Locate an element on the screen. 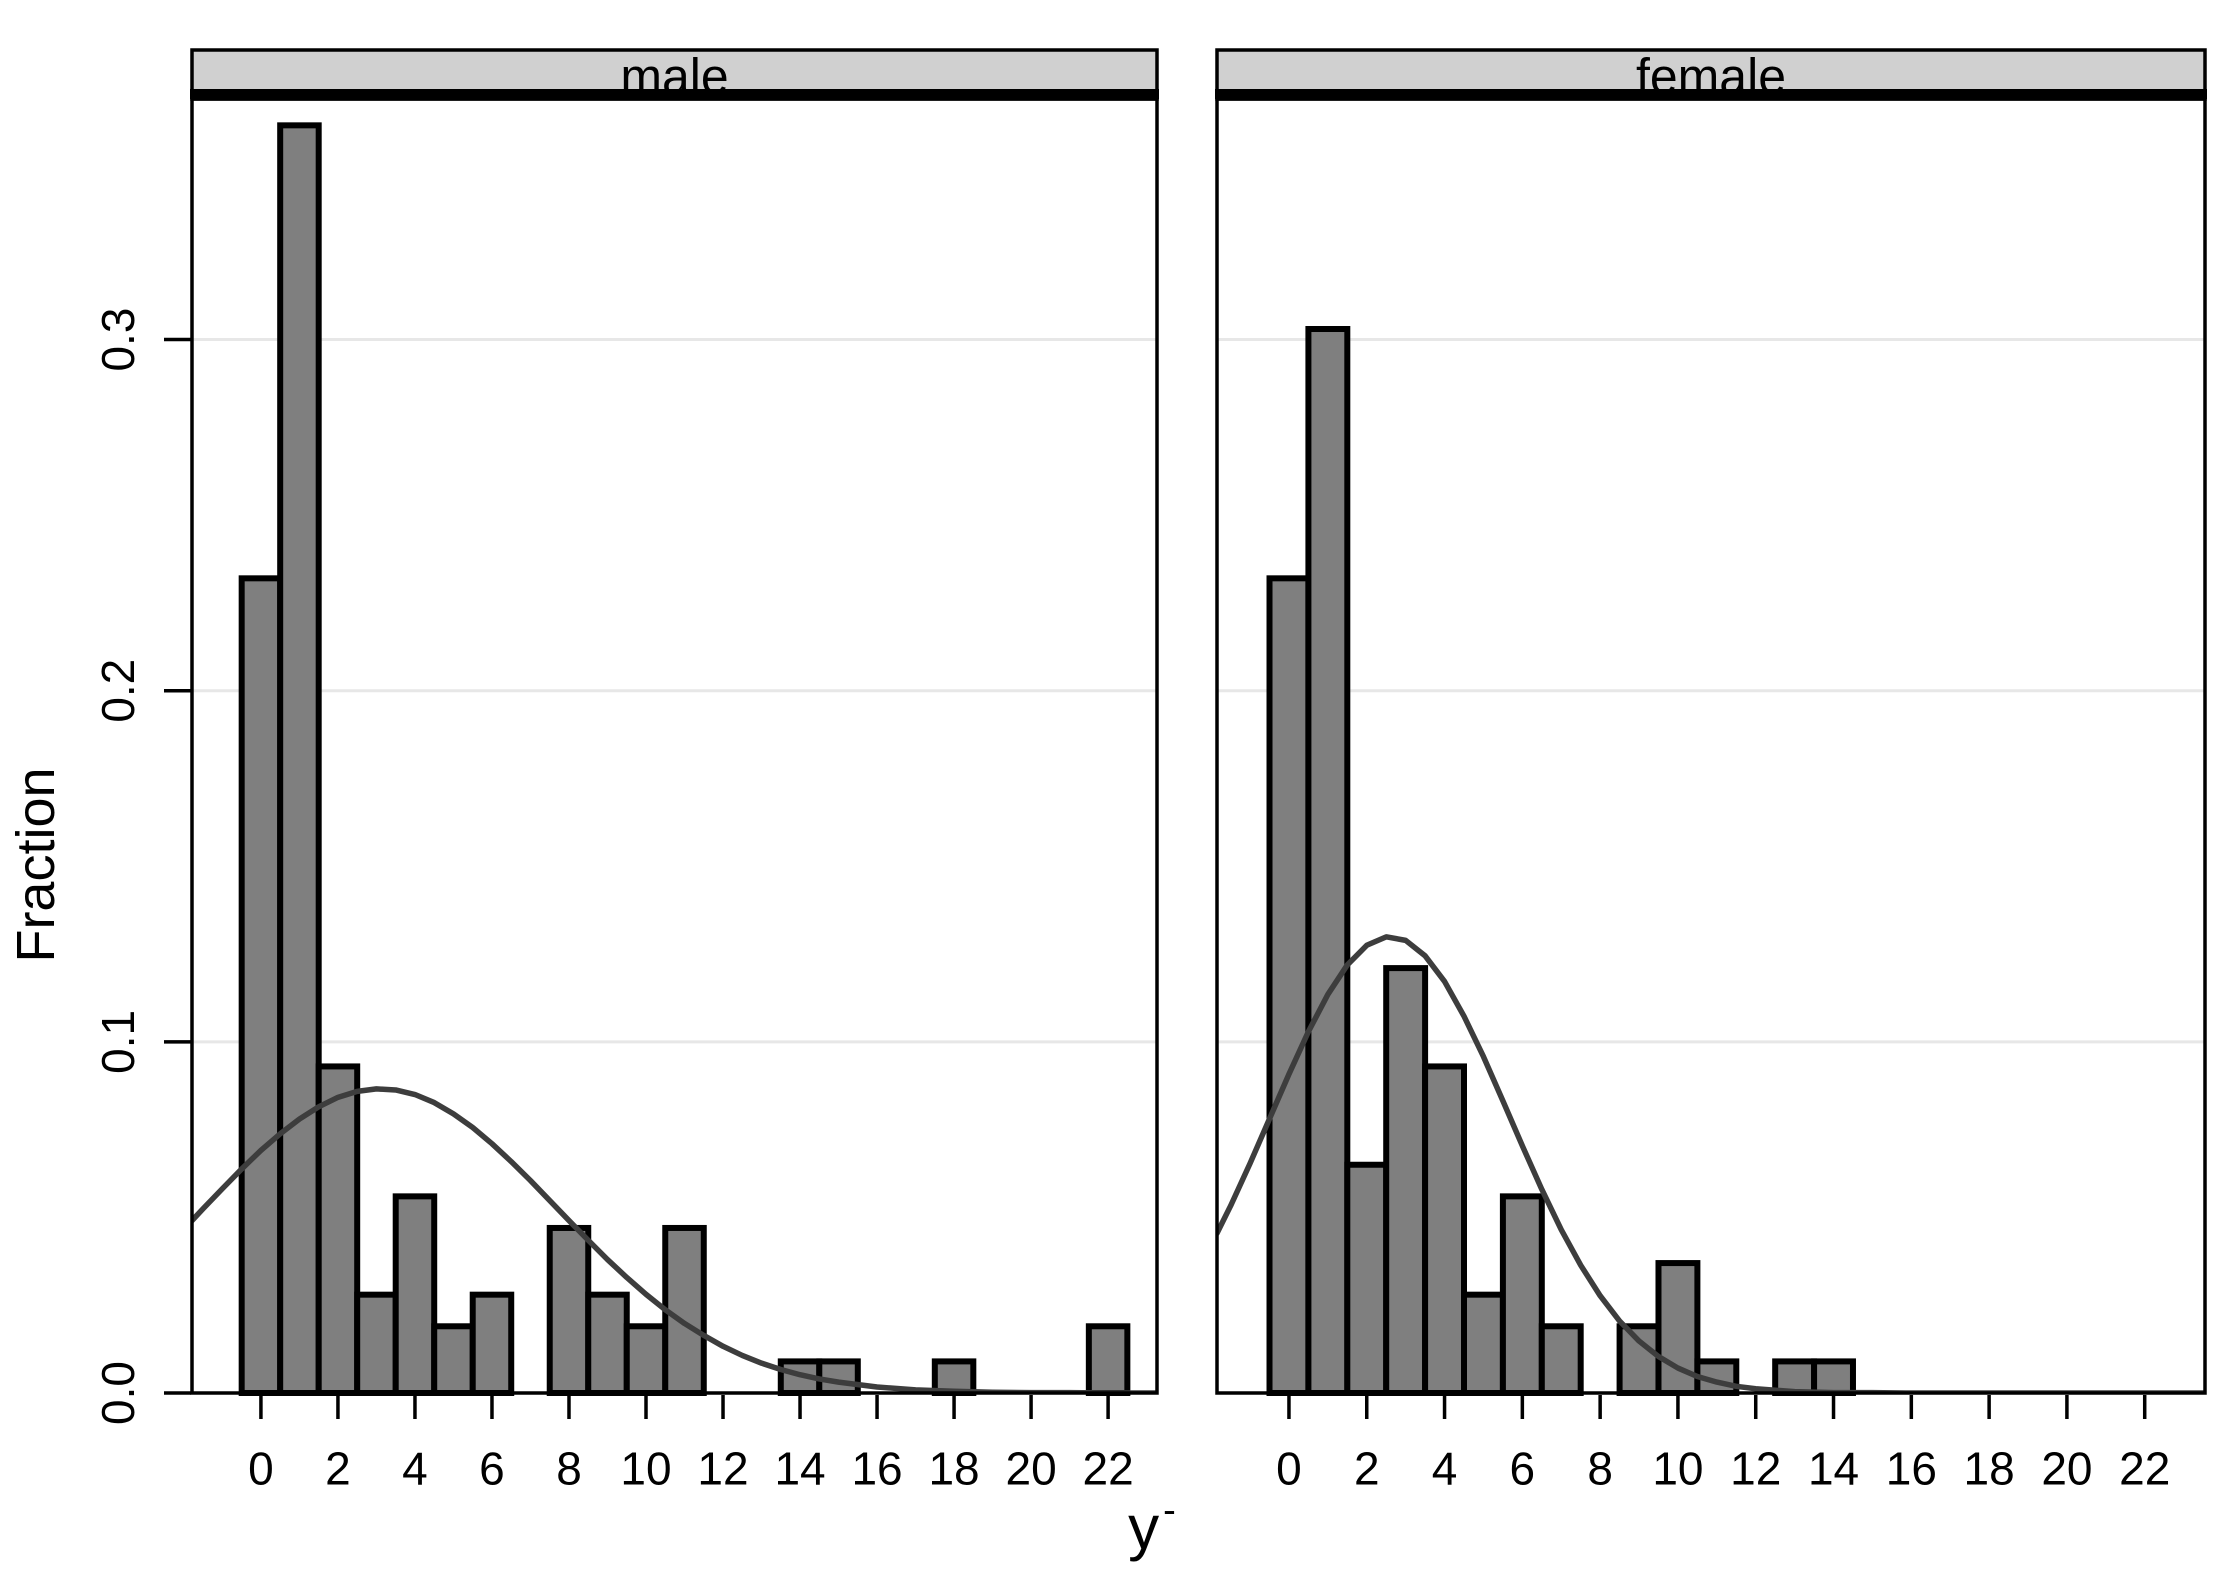  x-axis-title-prime-mark: - is located at coordinates (1169, 1510).